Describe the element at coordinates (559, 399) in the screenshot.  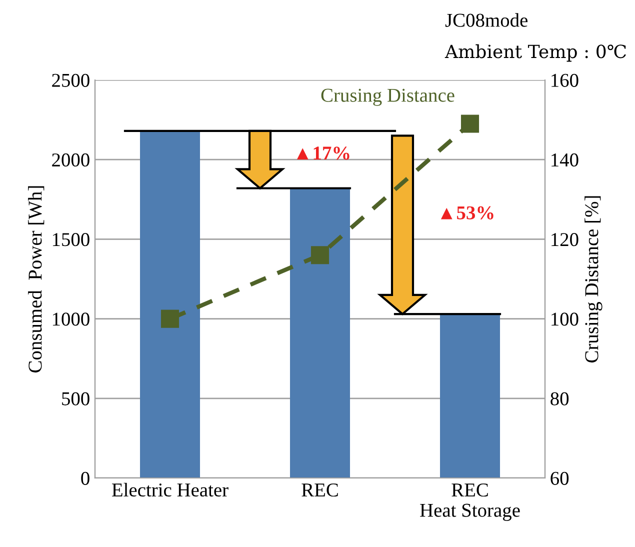
I see `y2-tick-label: 80` at that location.